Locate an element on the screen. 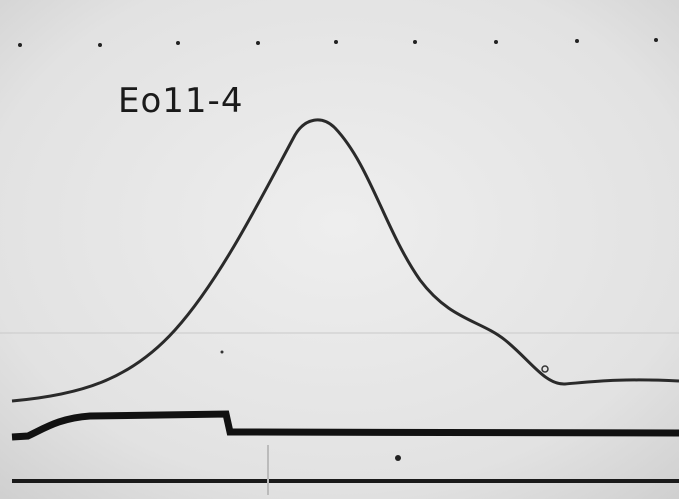 The width and height of the screenshot is (679, 499). trace-label: Eo11-4 is located at coordinates (180, 101).